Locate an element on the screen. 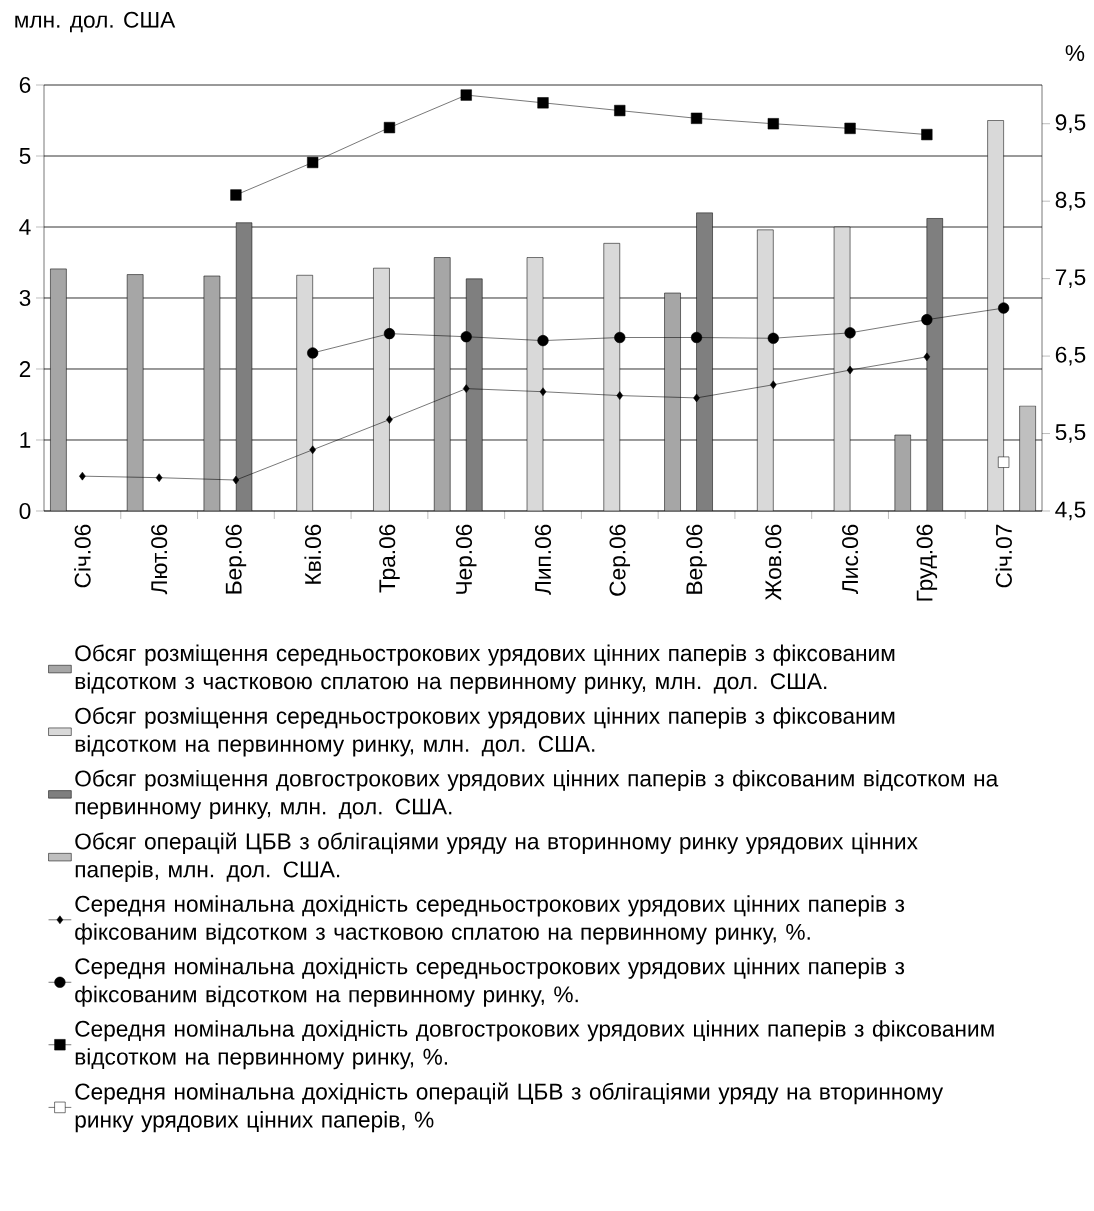 This screenshot has width=1094, height=1211. x-tick-label: Тра.06 is located at coordinates (389, 558).